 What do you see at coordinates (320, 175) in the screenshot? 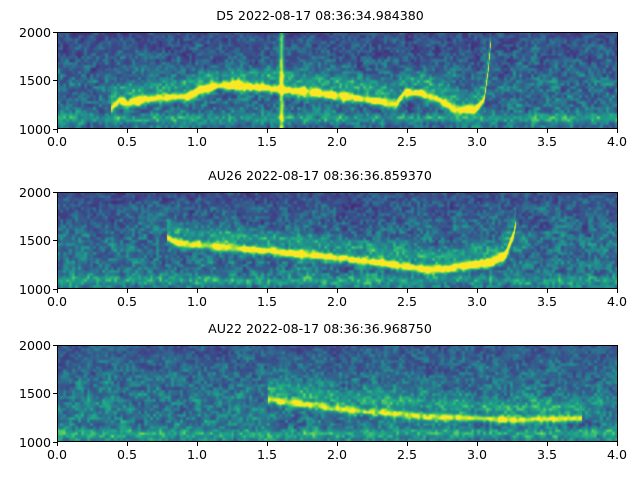
I see `panel-2-title: AU26 2022-08-17 08:36:36.859370` at bounding box center [320, 175].